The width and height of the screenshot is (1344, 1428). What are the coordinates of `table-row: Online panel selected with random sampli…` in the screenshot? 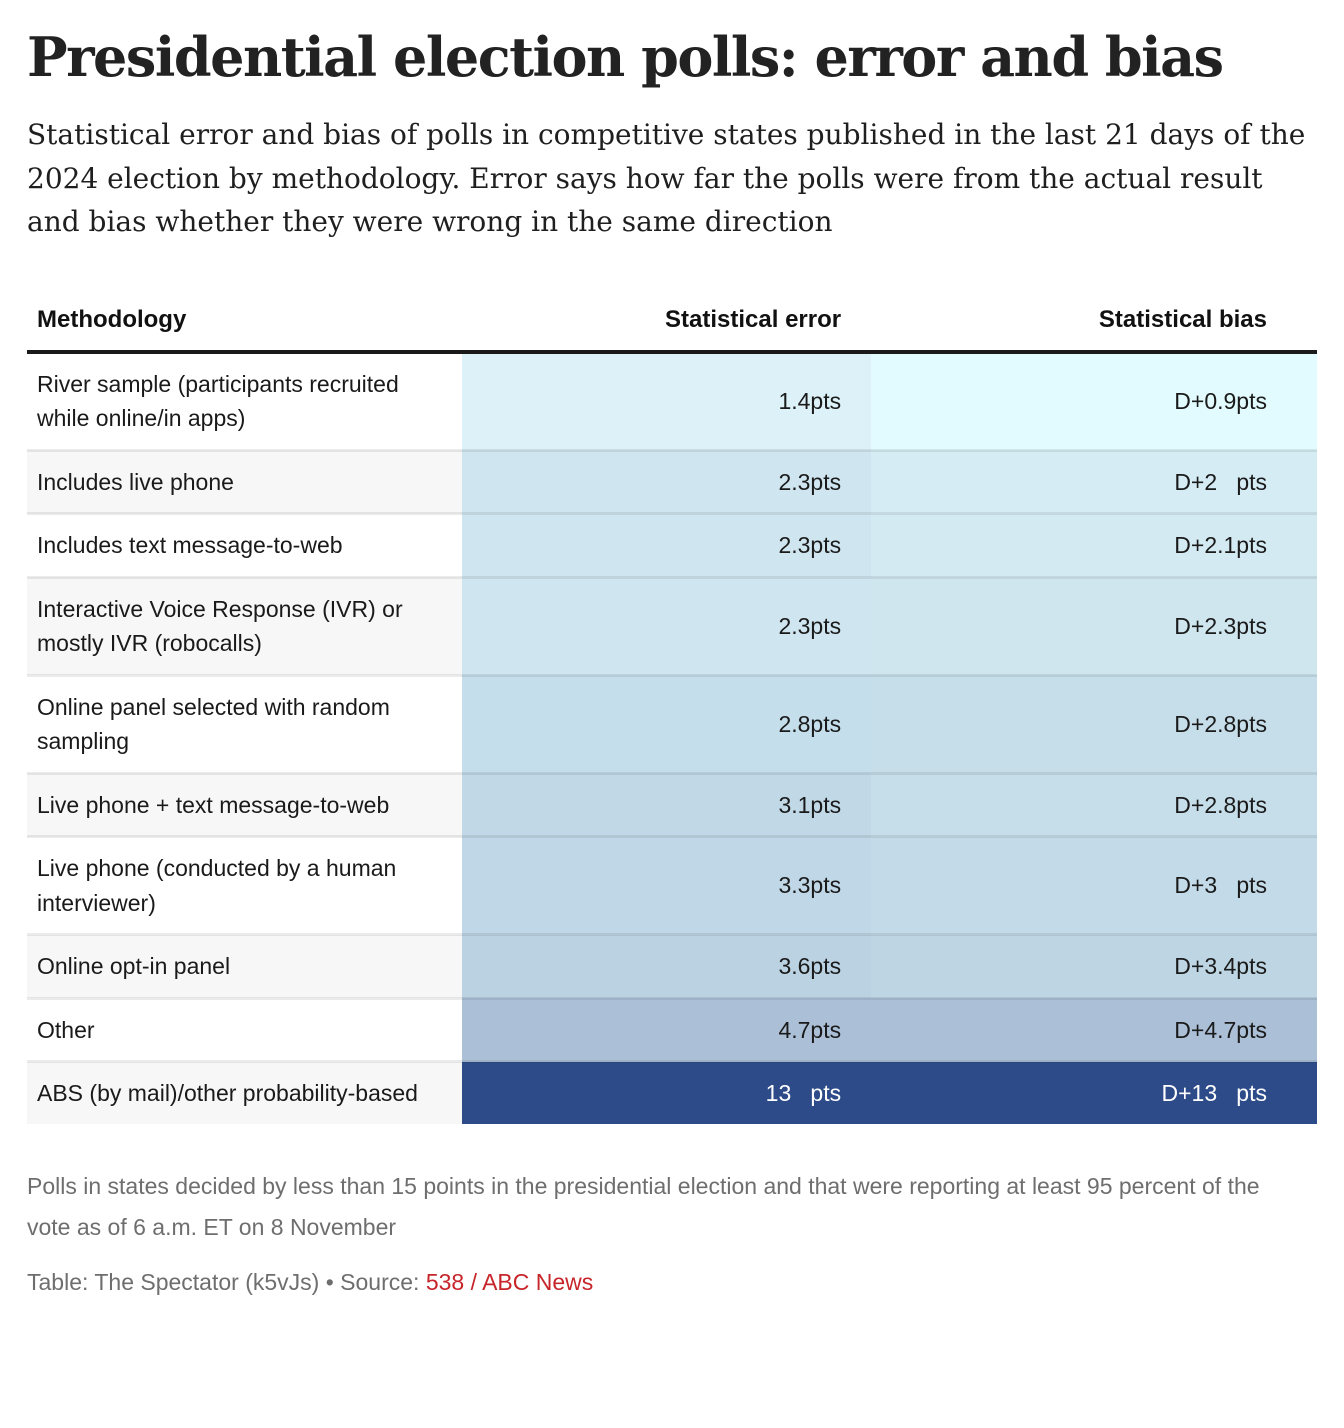 It's located at (672, 723).